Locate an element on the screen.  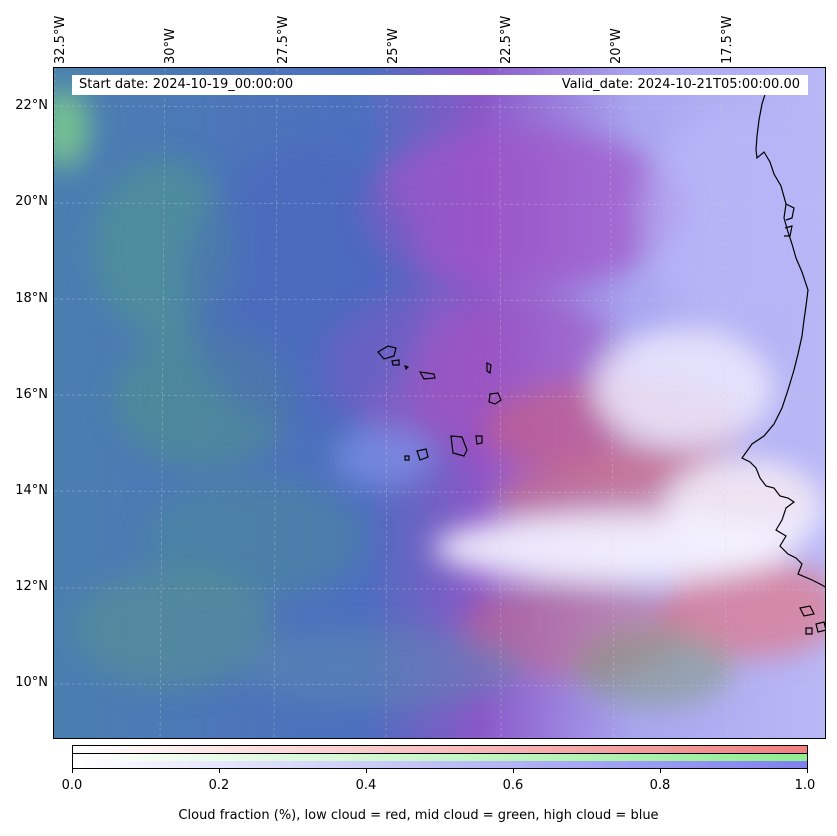
coast-inlet is located at coordinates (789, 220).